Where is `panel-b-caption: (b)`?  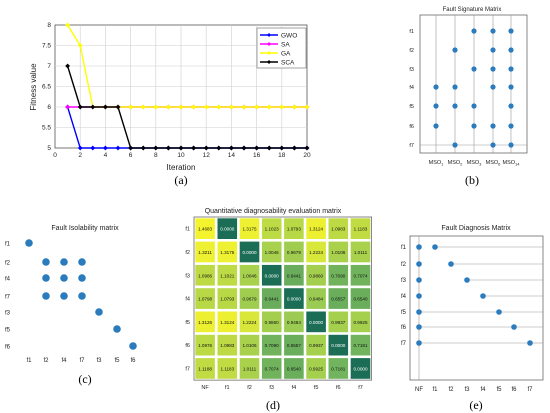 panel-b-caption: (b) is located at coordinates (472, 180).